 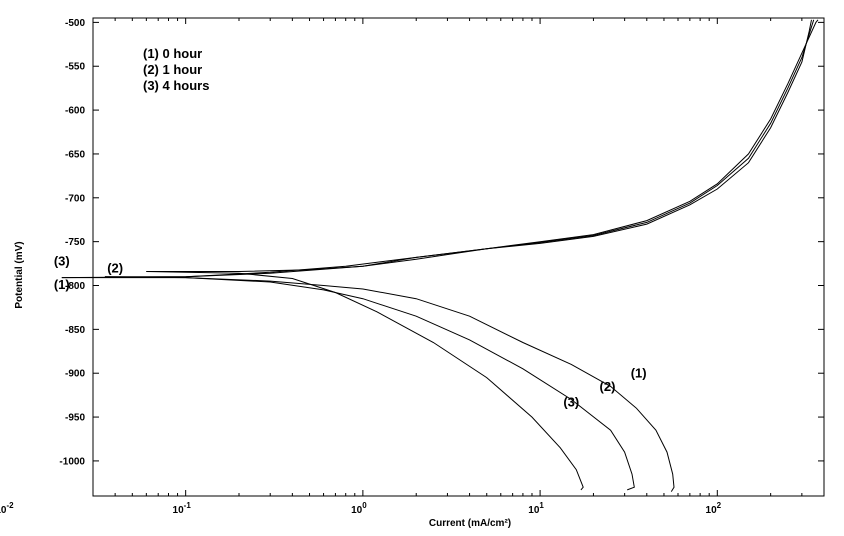 I want to click on x-axis-title: Current (mA/cm²), so click(x=470, y=523).